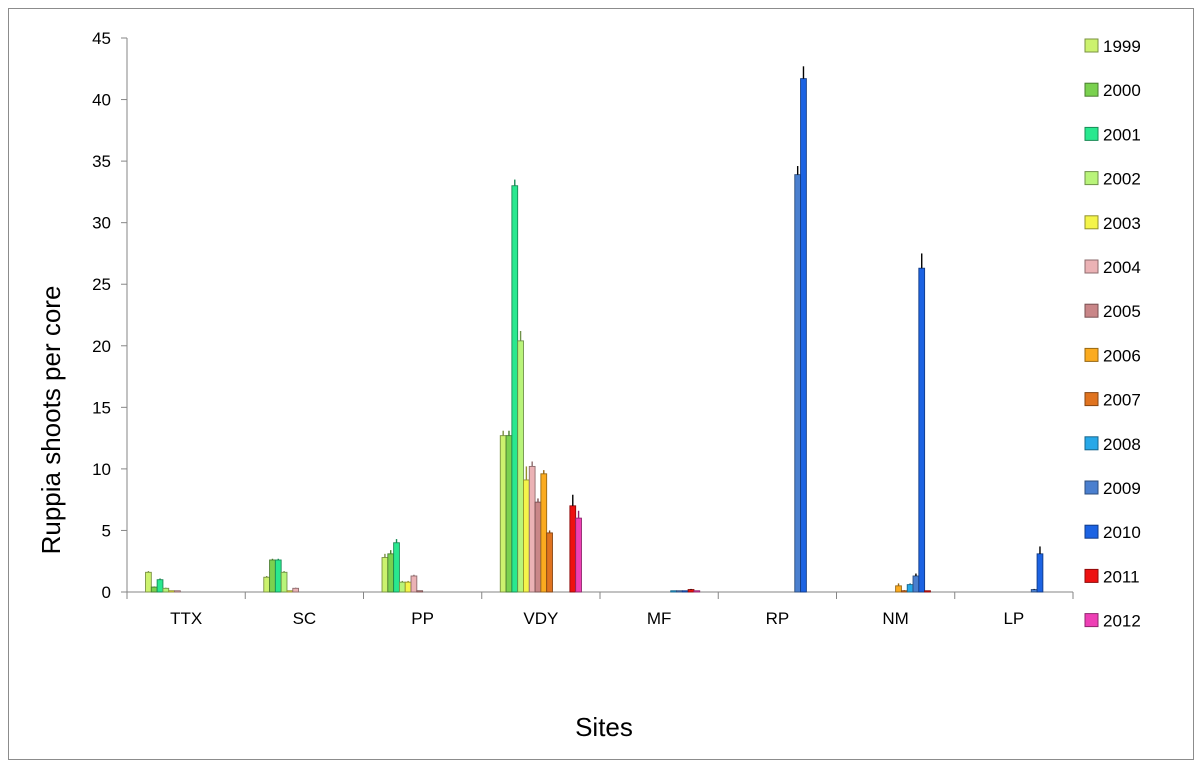 The image size is (1202, 767). Describe the element at coordinates (1122, 488) in the screenshot. I see `legend-label: 2009` at that location.